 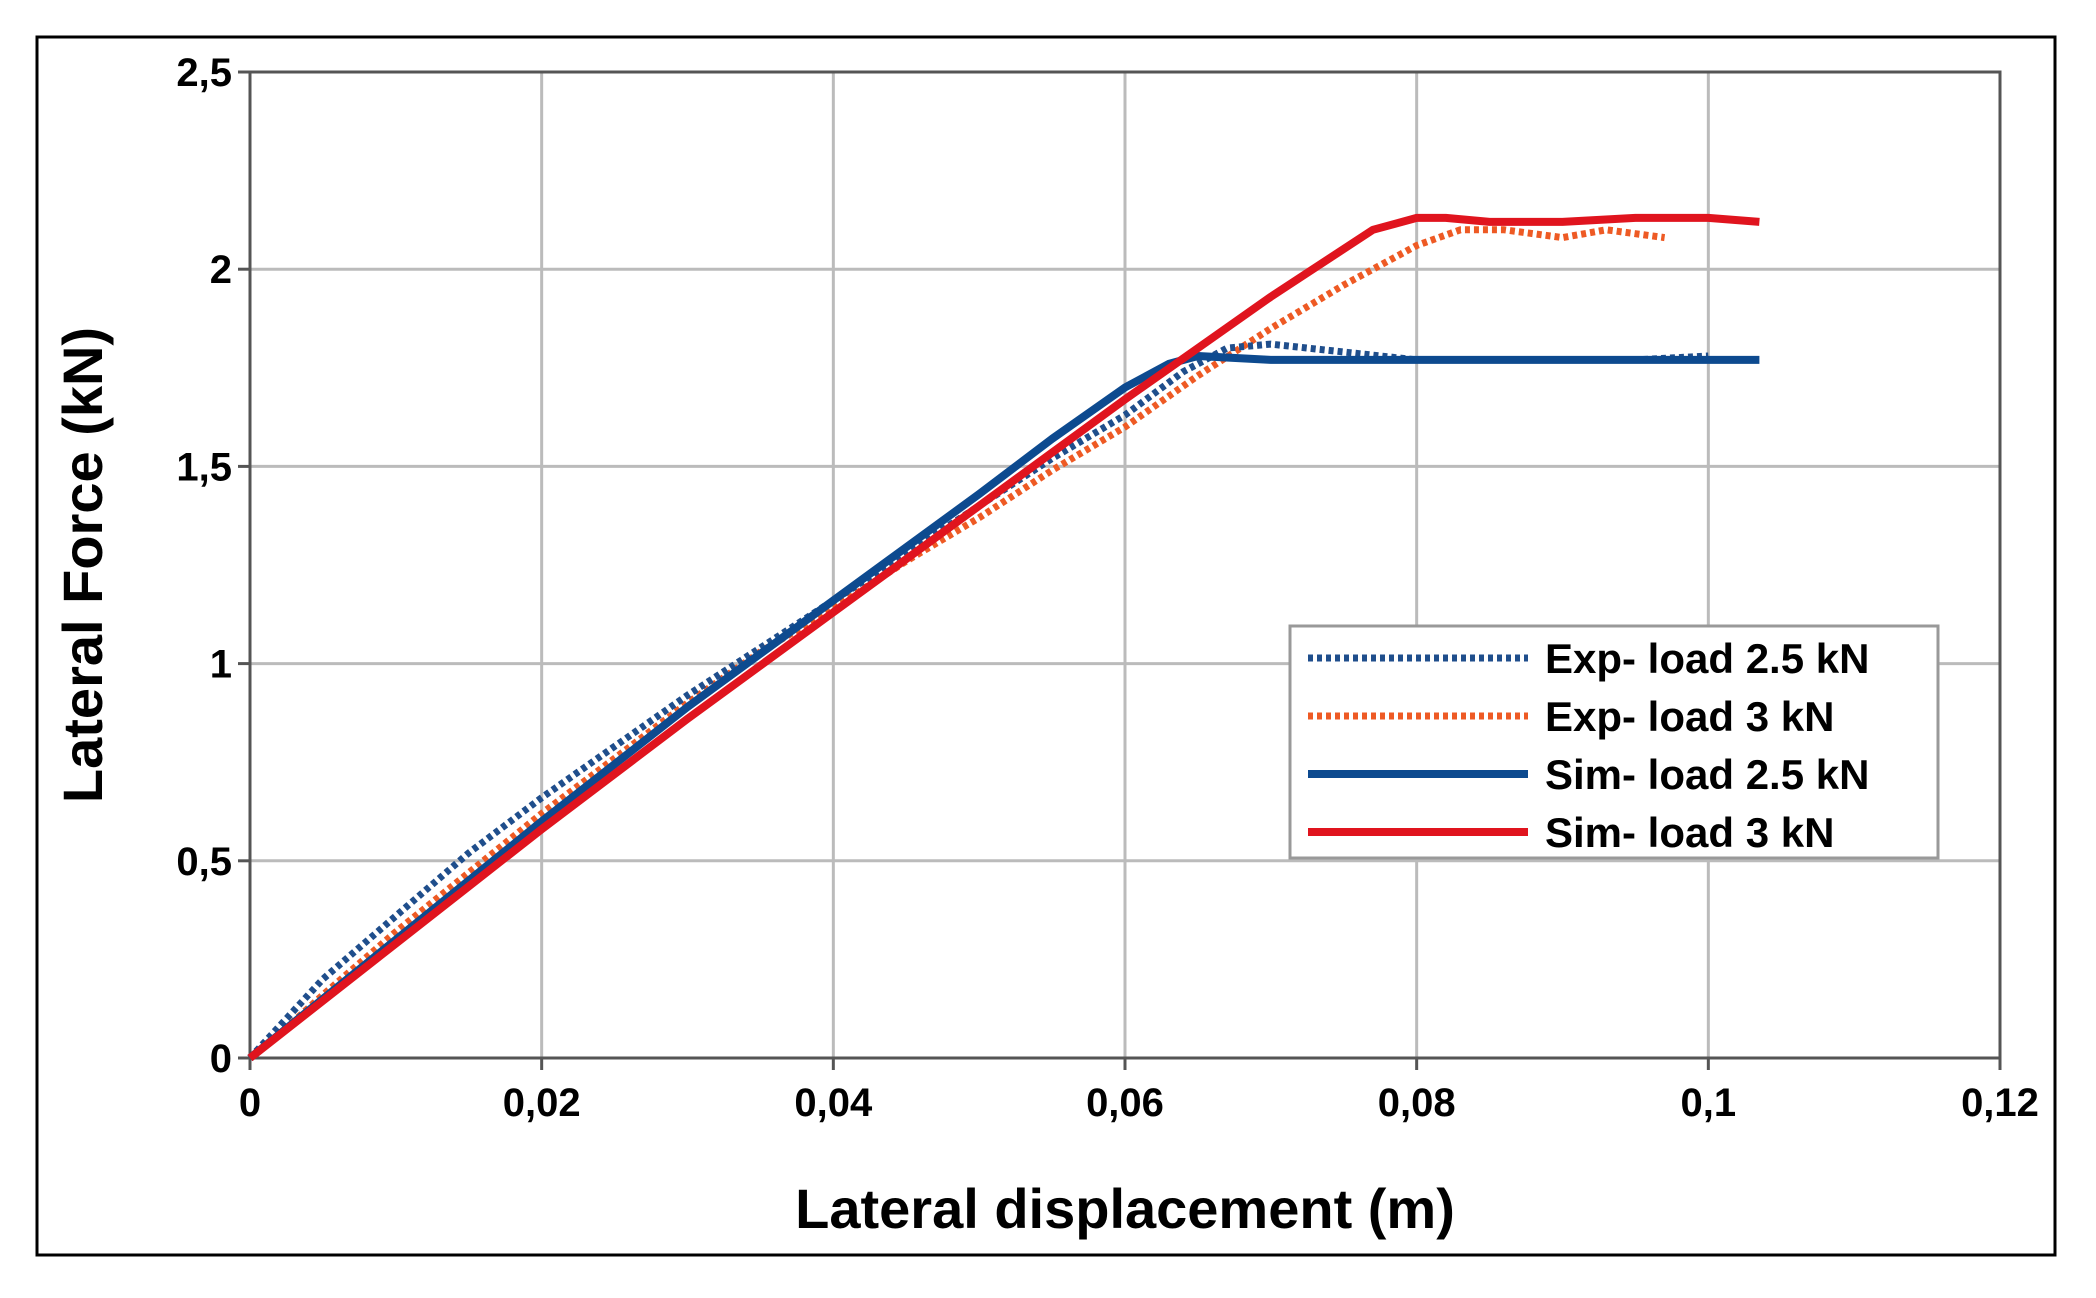 What do you see at coordinates (1707, 774) in the screenshot?
I see `legend-label-sim-2-5: Sim- load 2.5 kN` at bounding box center [1707, 774].